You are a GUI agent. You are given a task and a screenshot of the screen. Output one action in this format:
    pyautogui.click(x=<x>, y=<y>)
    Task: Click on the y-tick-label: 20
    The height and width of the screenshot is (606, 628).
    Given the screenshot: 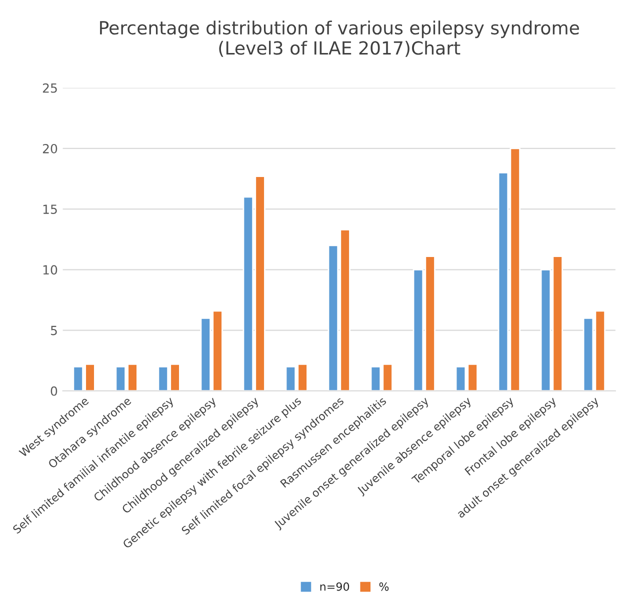 What is the action you would take?
    pyautogui.click(x=50, y=149)
    